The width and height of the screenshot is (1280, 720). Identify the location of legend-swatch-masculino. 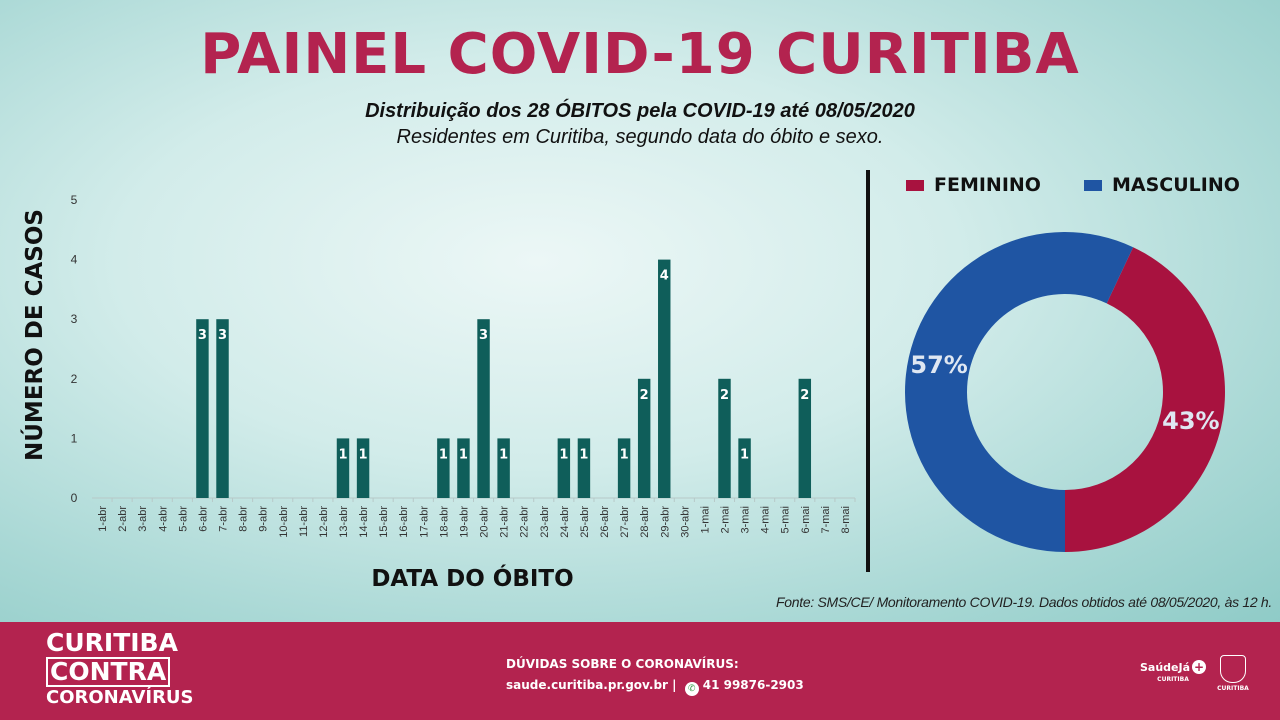
(1093, 185).